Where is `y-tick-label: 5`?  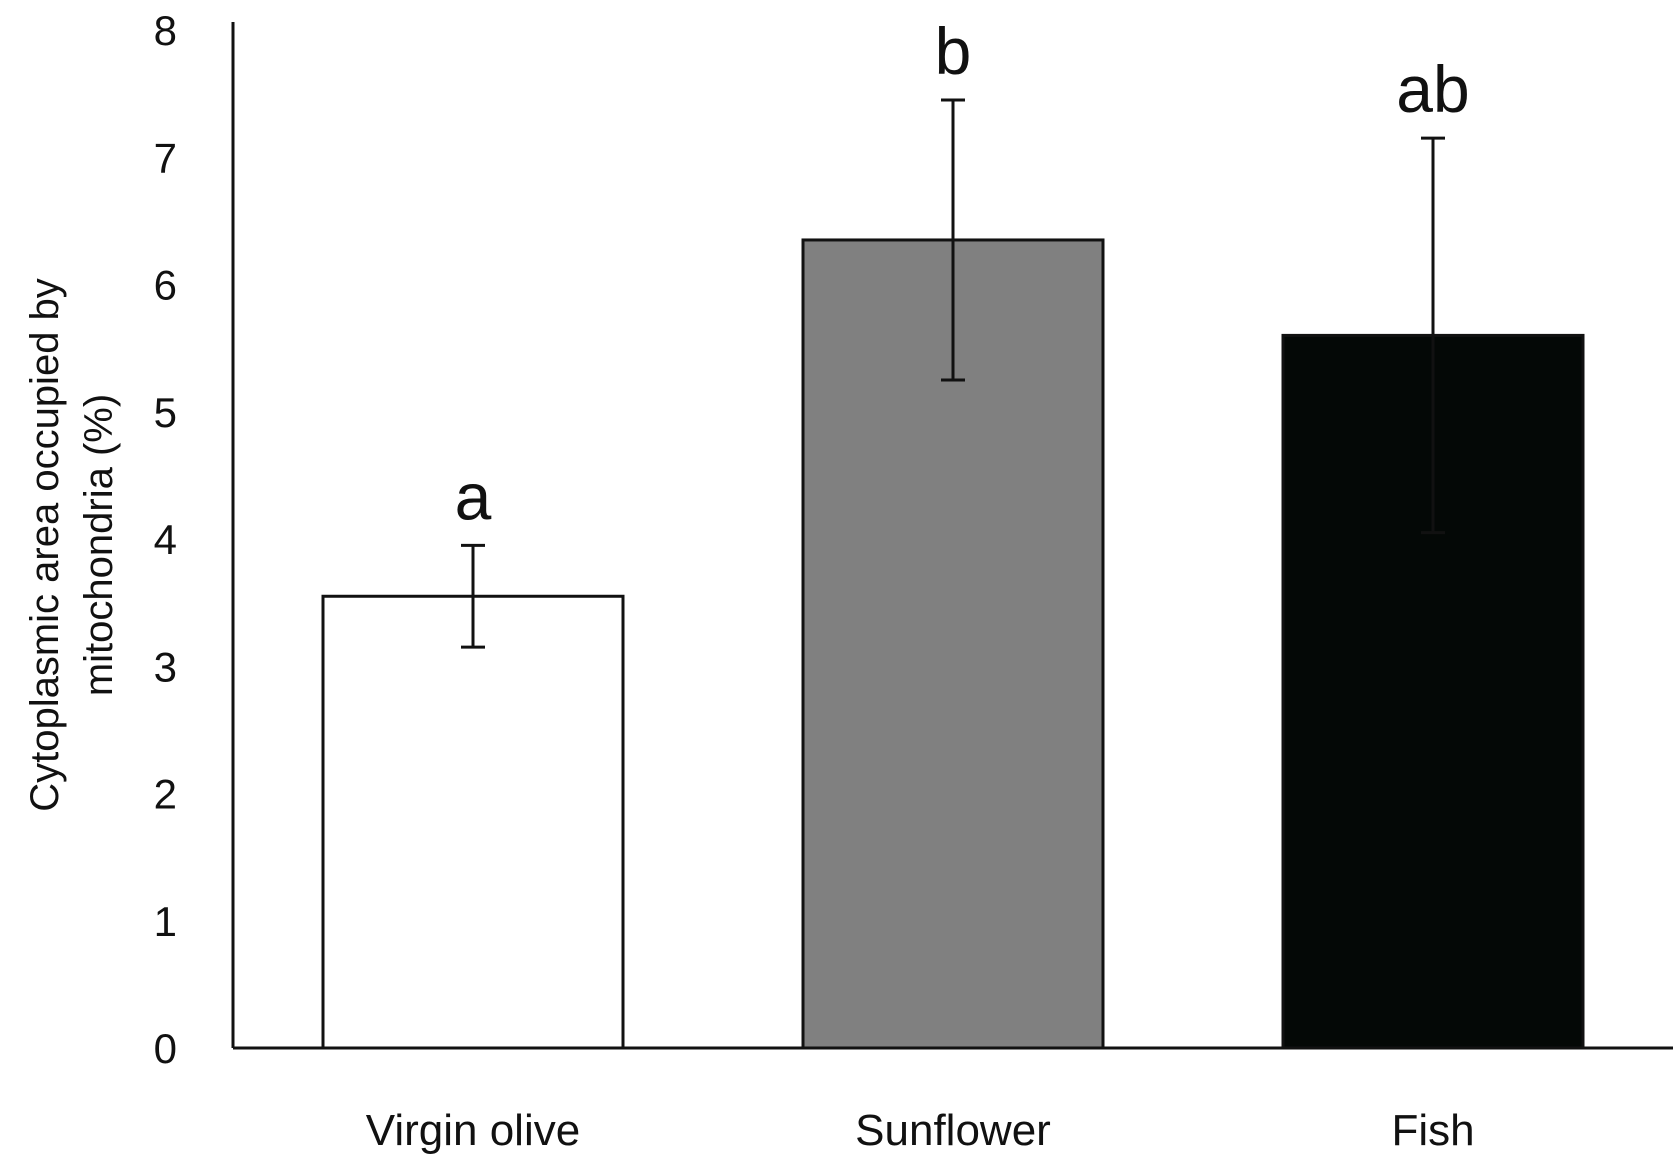
y-tick-label: 5 is located at coordinates (165, 412).